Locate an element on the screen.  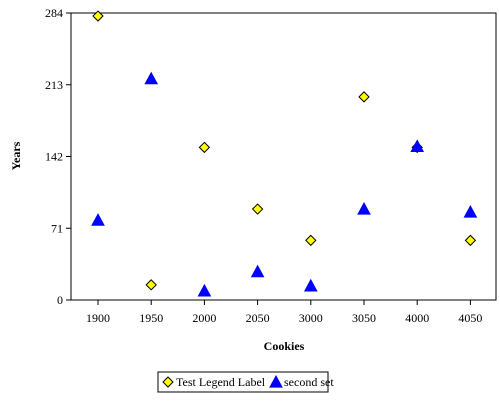
y-tick-label: 142 is located at coordinates (54, 157).